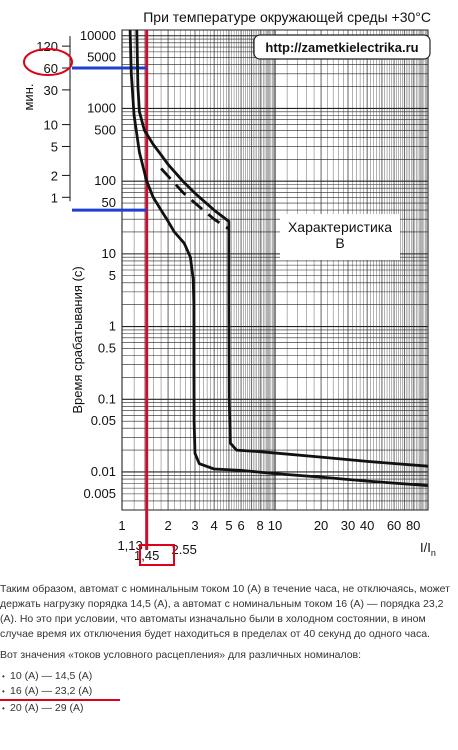 This screenshot has height=750, width=458. What do you see at coordinates (260, 525) in the screenshot?
I see `x-tick-label: 8` at bounding box center [260, 525].